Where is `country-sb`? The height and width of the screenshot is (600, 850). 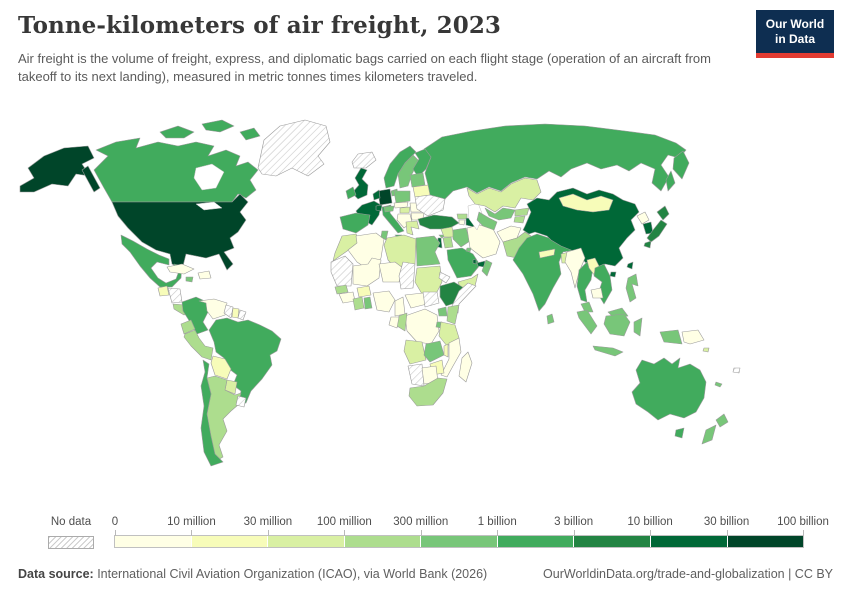 country-sb is located at coordinates (706, 350).